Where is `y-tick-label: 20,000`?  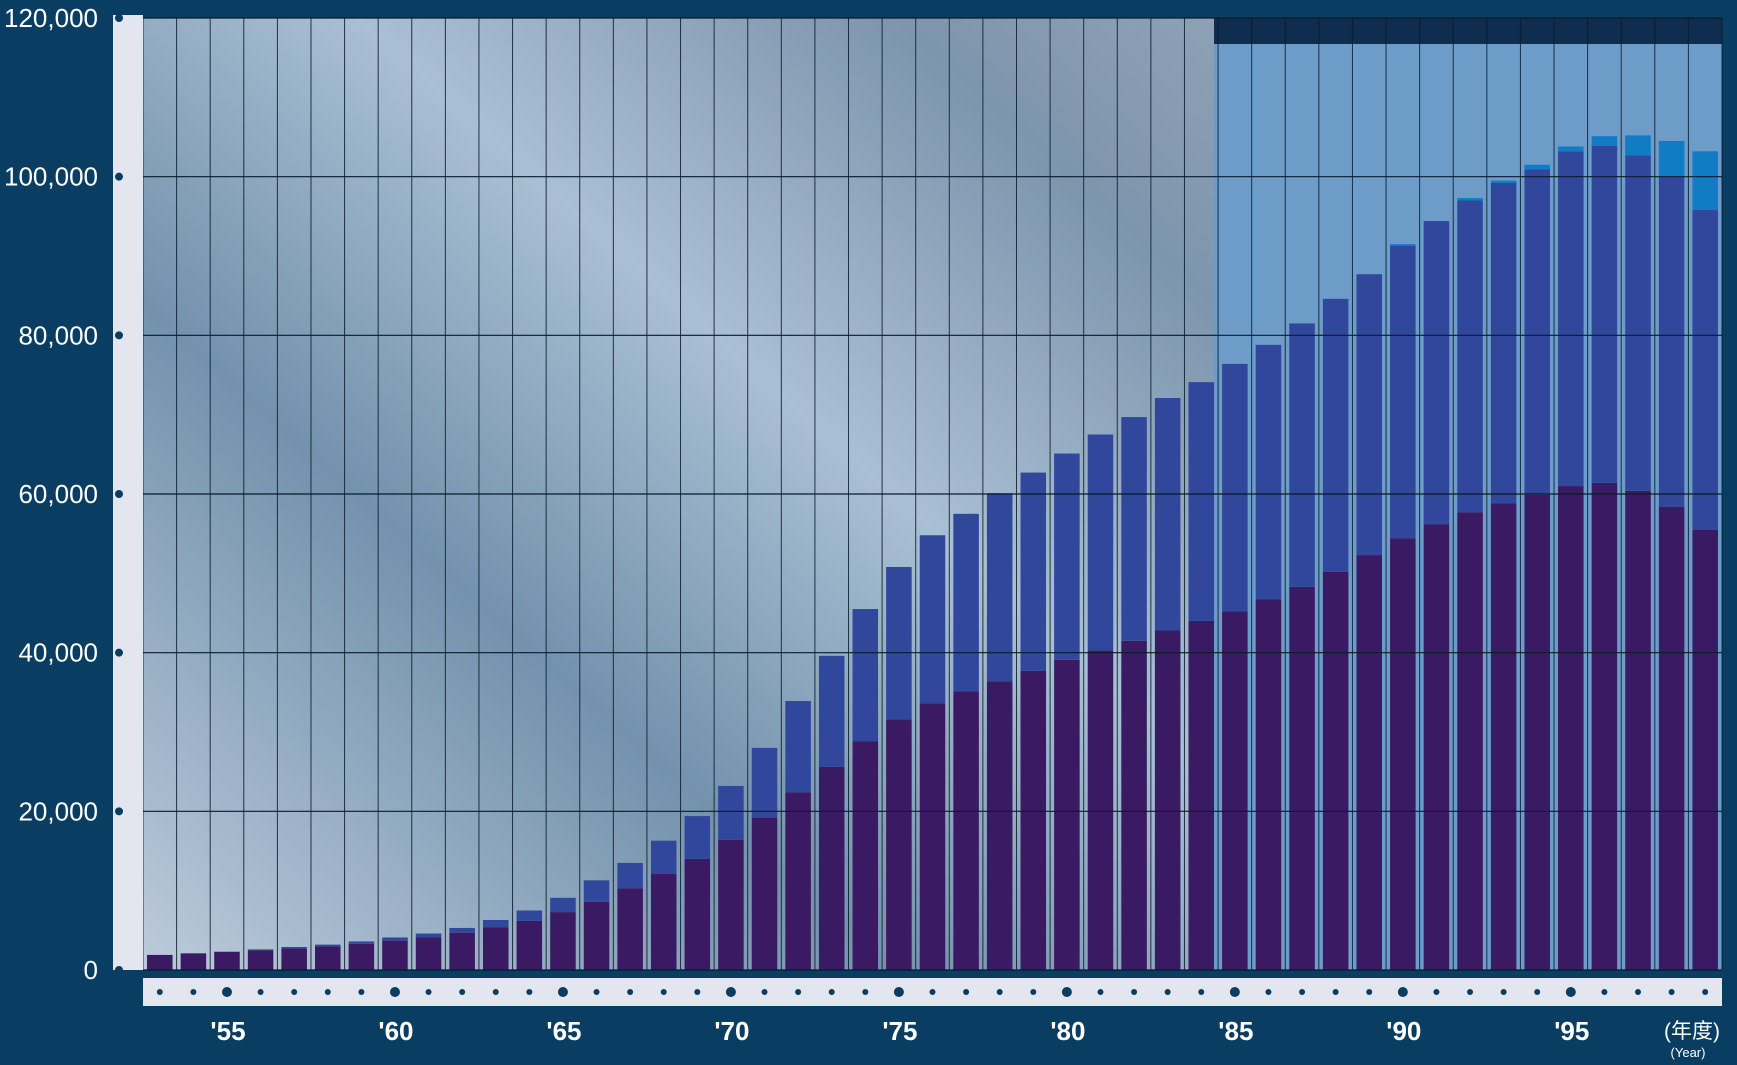
y-tick-label: 20,000 is located at coordinates (58, 811).